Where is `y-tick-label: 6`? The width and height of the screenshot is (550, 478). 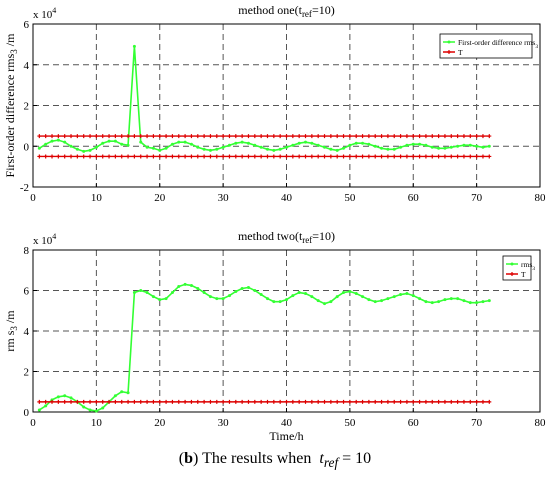 y-tick-label: 6 is located at coordinates (27, 292).